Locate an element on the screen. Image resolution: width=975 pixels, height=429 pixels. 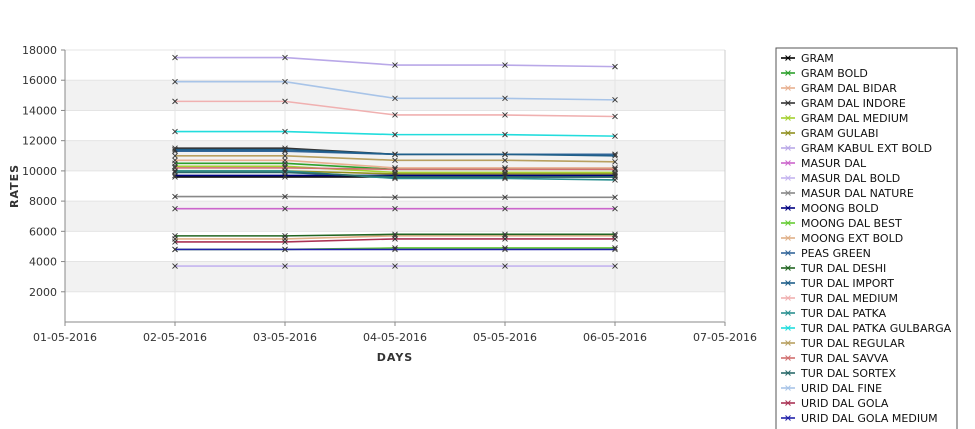
series-tur-dal-deshi is located at coordinates (395, 235).